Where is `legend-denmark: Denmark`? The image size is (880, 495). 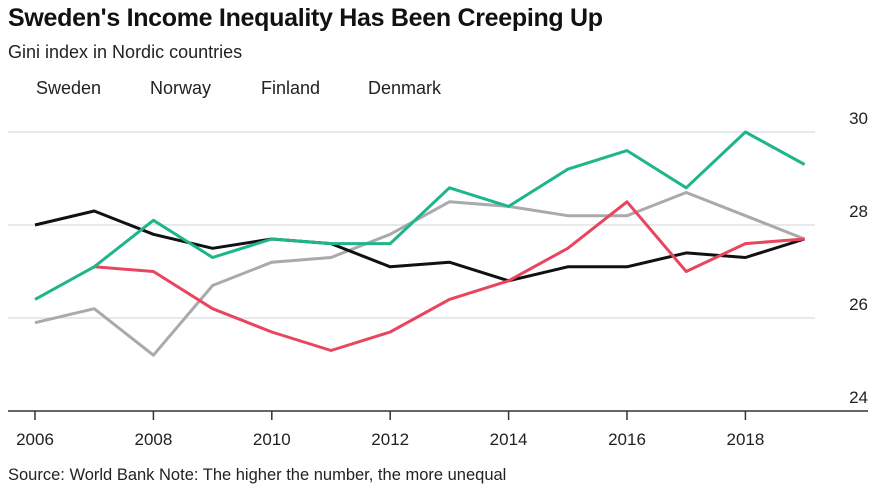
legend-denmark: Denmark is located at coordinates (405, 88).